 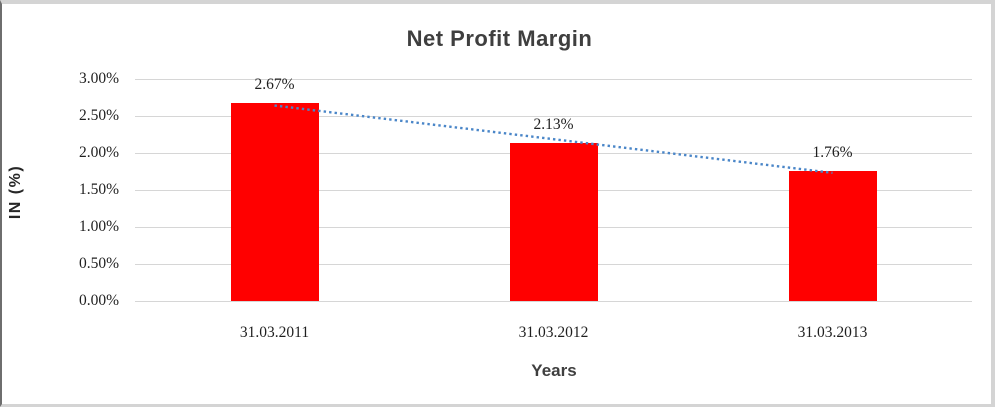 I want to click on bar-data-label: 2.13%, so click(x=553, y=125).